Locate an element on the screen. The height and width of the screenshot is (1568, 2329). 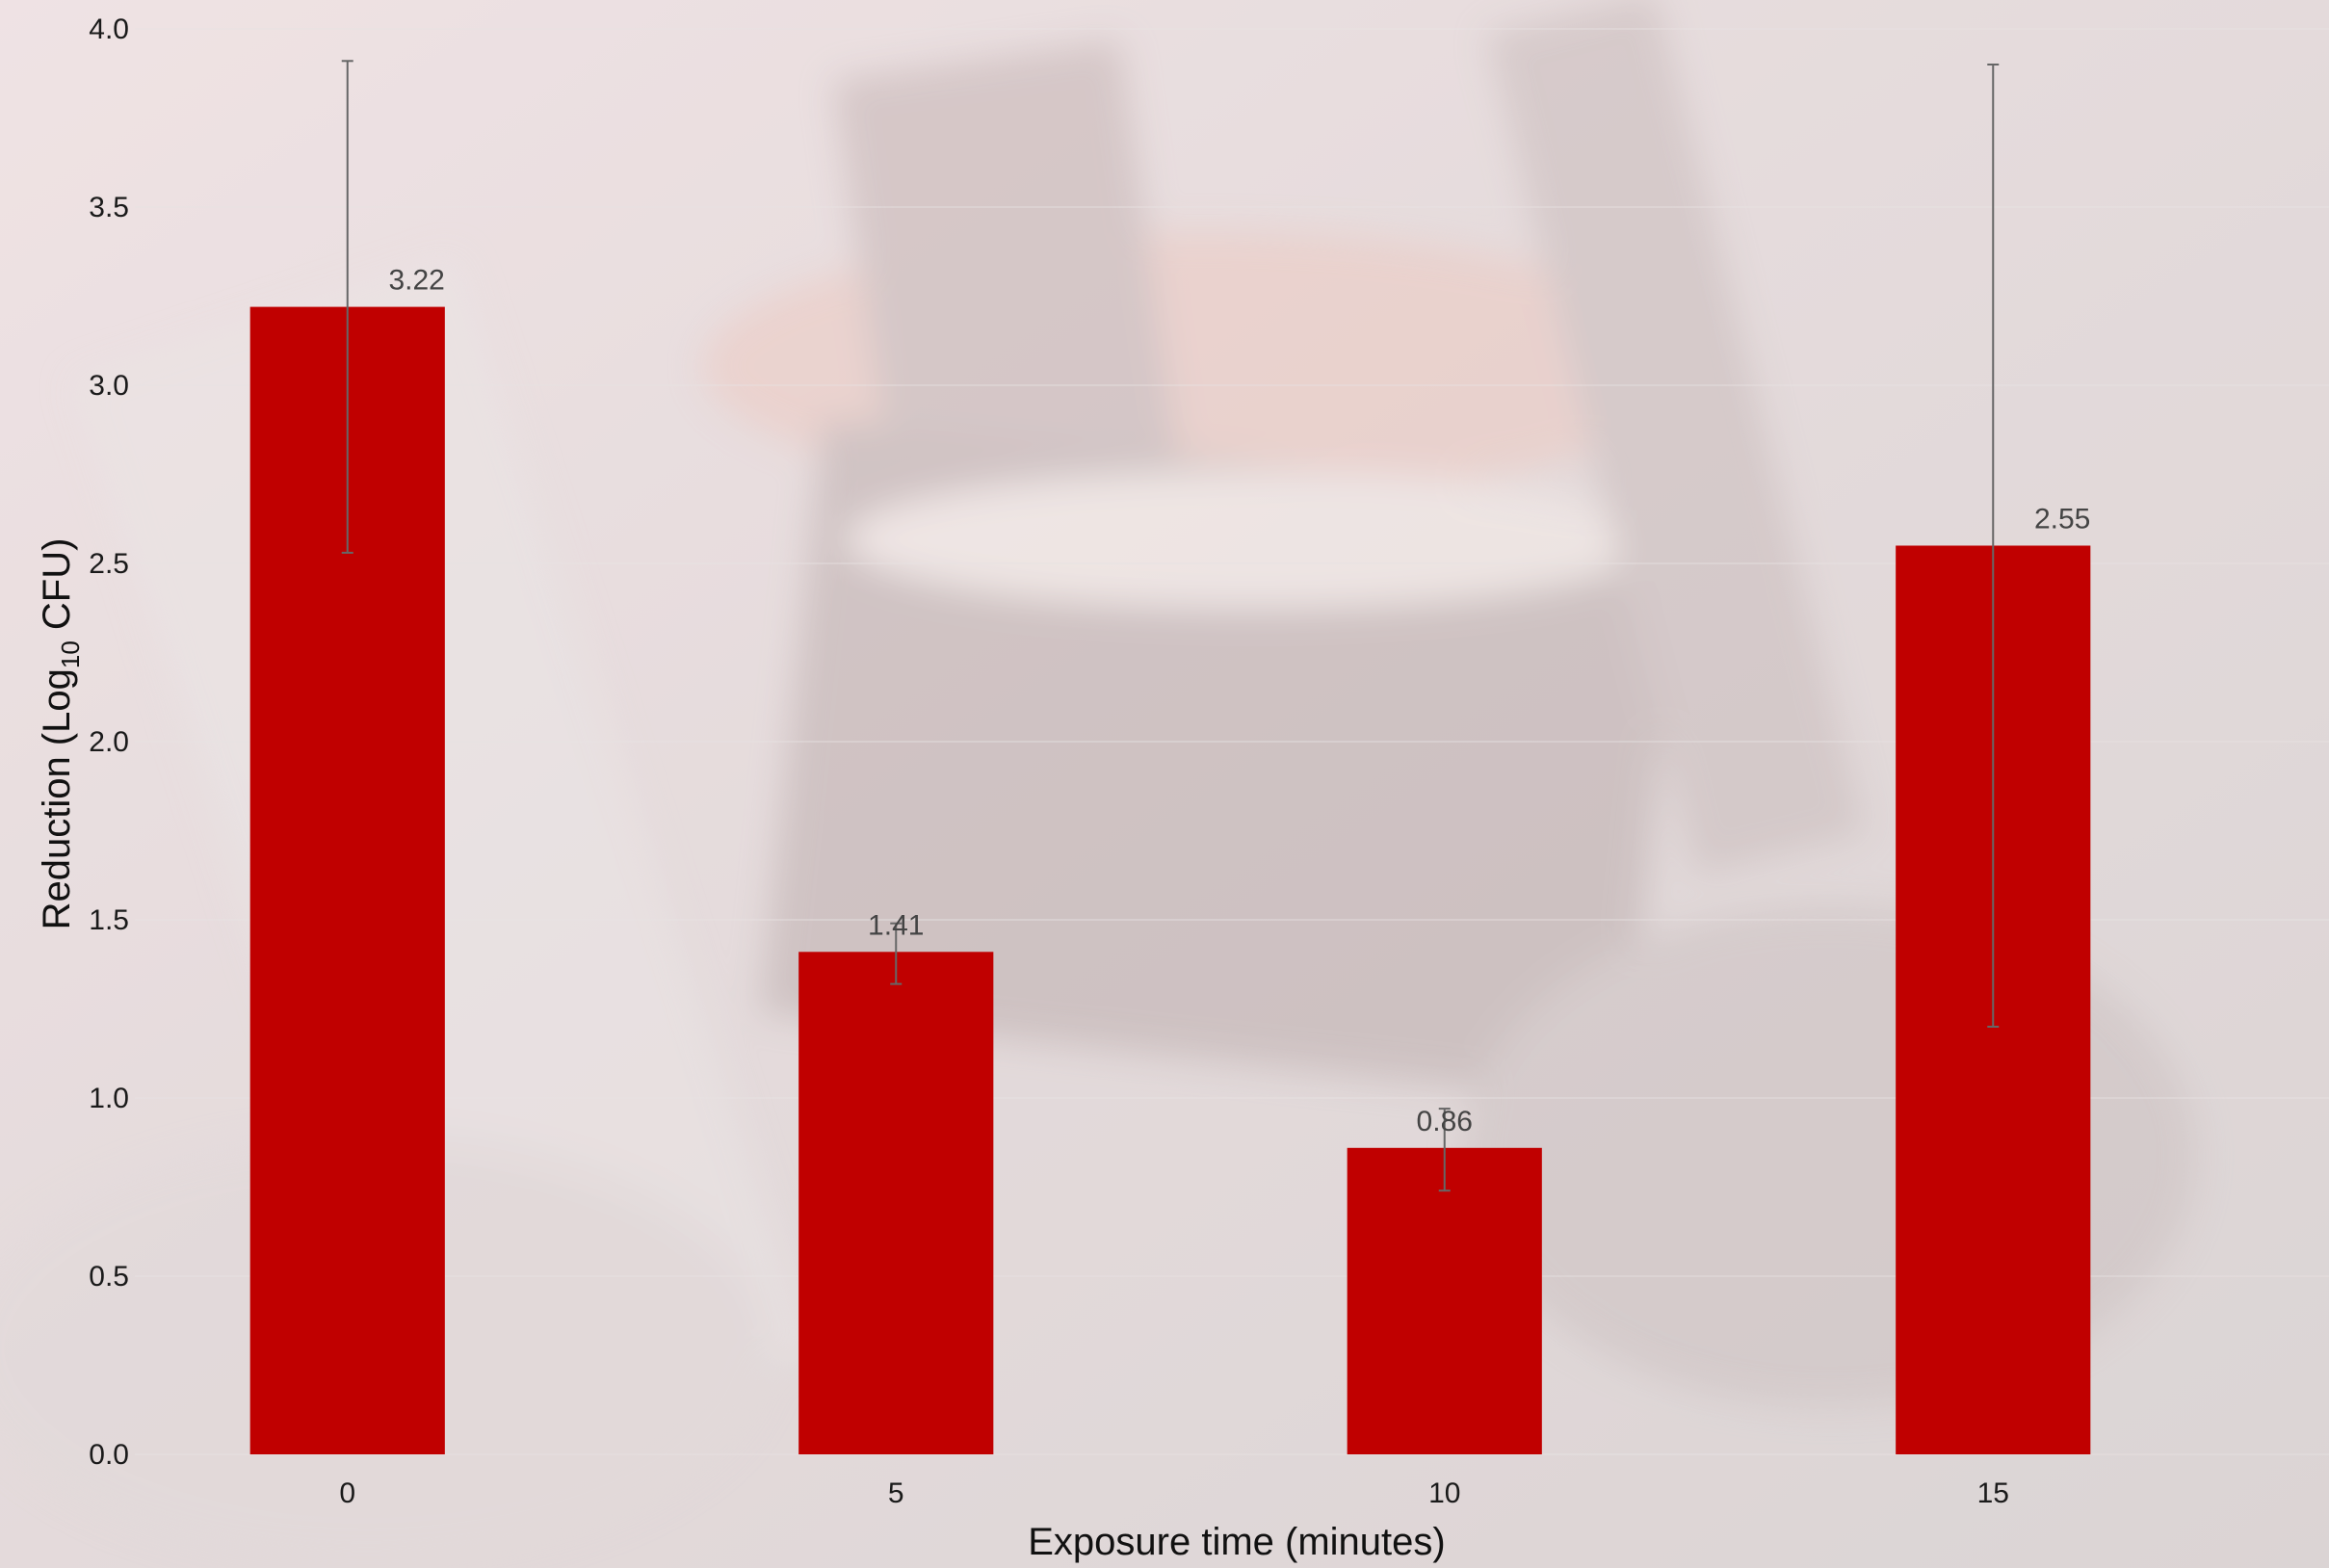
y-tick-label: 0.0 is located at coordinates (109, 1455).